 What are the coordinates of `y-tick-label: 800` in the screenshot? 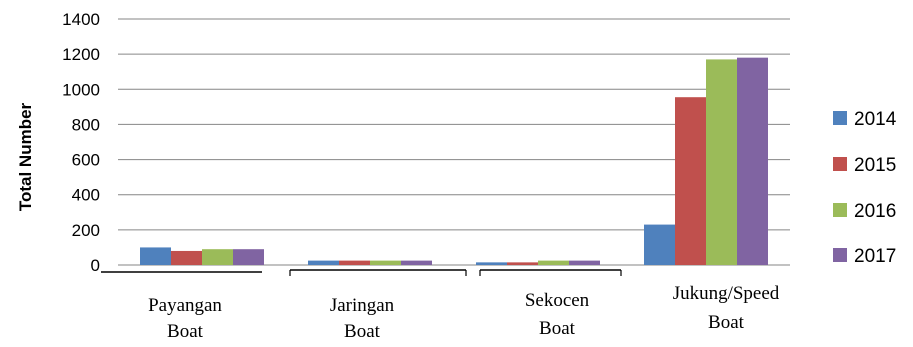 It's located at (86, 124).